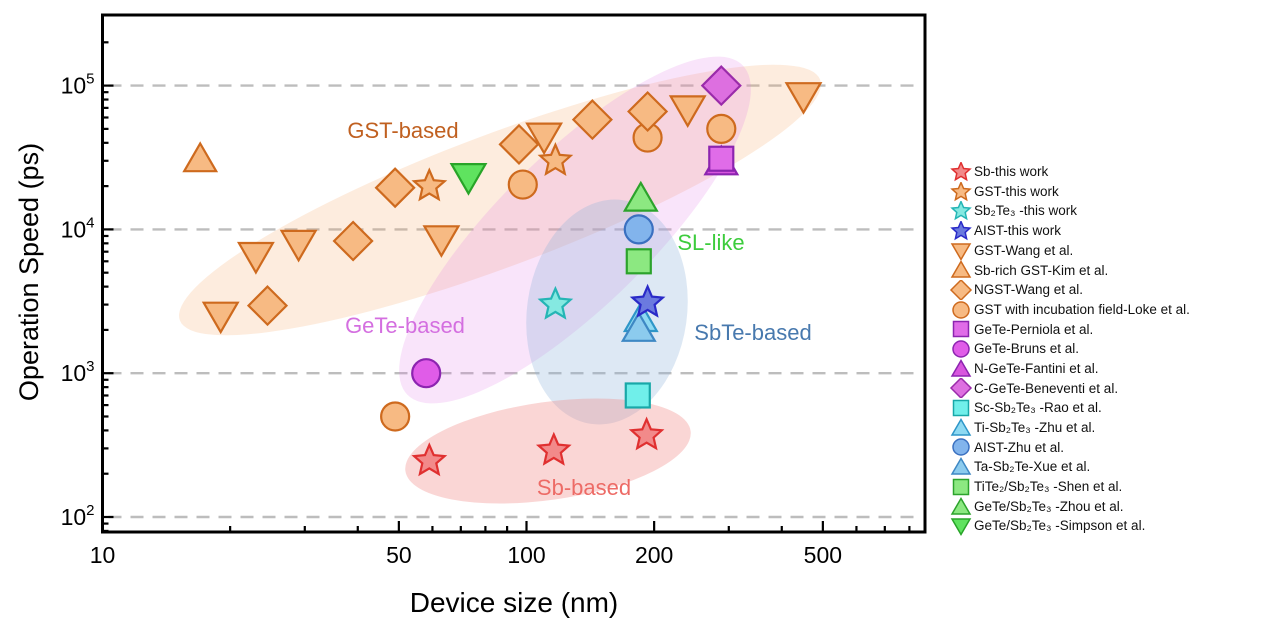 The width and height of the screenshot is (1267, 631). I want to click on legend-item-tite2-sb2te3-shen: TiTe₂/Sb₂Te₃ -Shen et al., so click(1069, 487).